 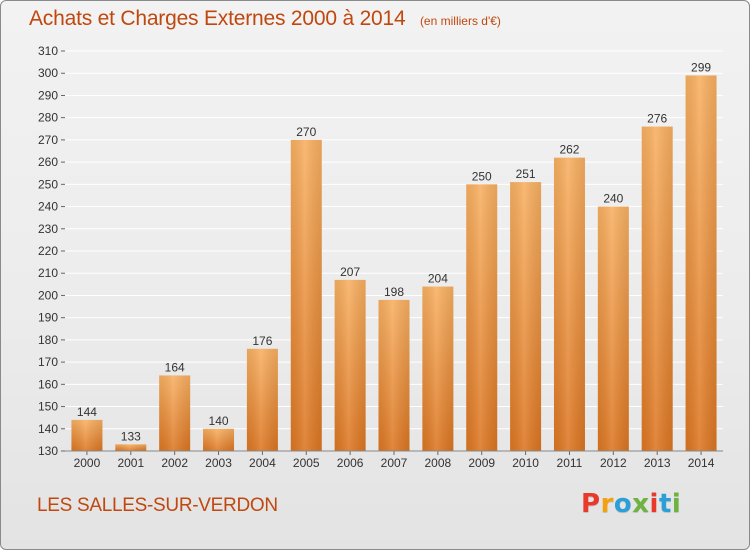 What do you see at coordinates (219, 421) in the screenshot?
I see `data-label: 140` at bounding box center [219, 421].